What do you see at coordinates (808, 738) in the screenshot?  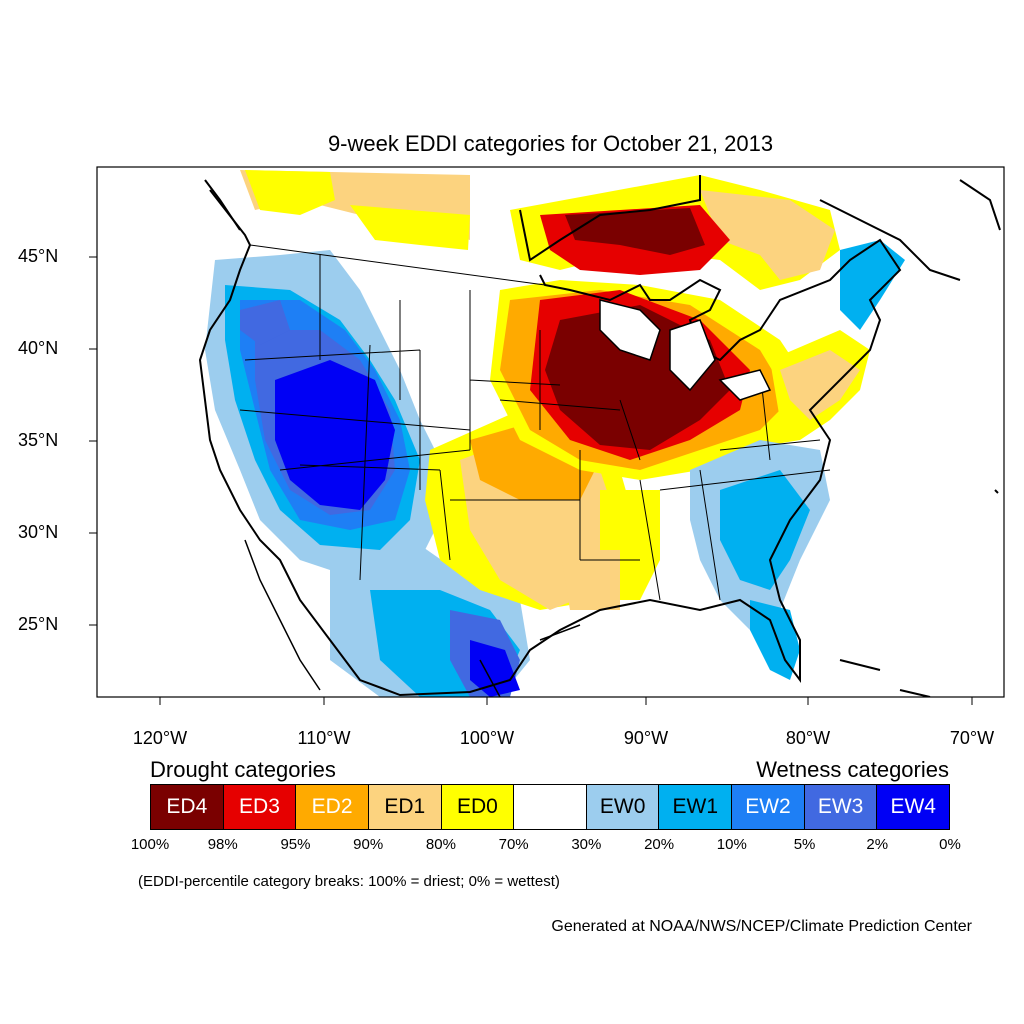 I see `lon-label-80: 80°W` at bounding box center [808, 738].